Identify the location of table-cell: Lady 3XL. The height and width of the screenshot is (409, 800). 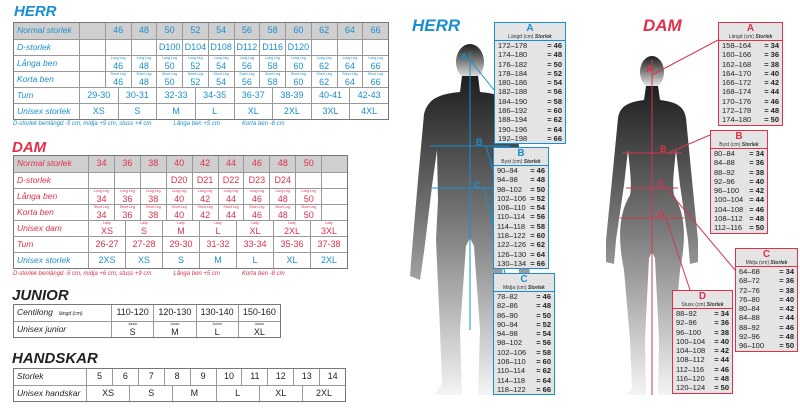
(328, 228).